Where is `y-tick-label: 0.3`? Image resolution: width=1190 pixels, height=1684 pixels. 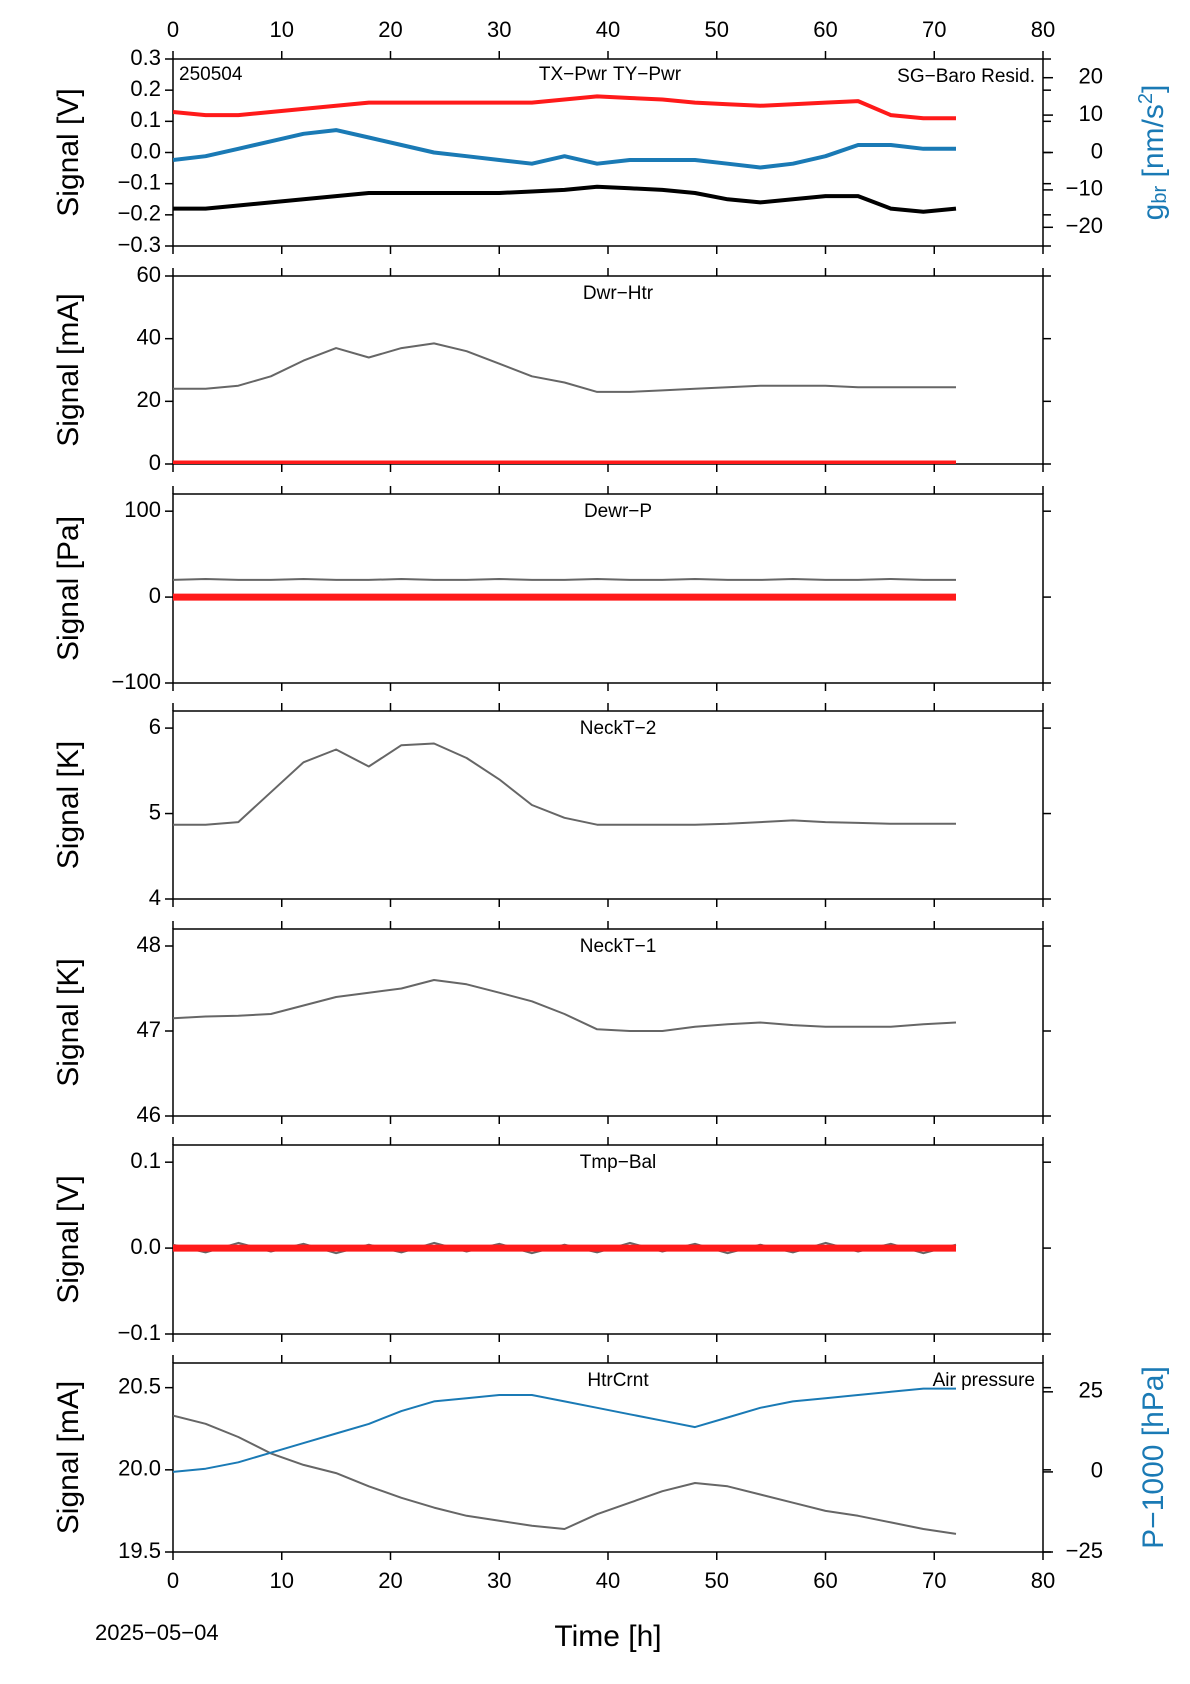 y-tick-label: 0.3 is located at coordinates (145, 57).